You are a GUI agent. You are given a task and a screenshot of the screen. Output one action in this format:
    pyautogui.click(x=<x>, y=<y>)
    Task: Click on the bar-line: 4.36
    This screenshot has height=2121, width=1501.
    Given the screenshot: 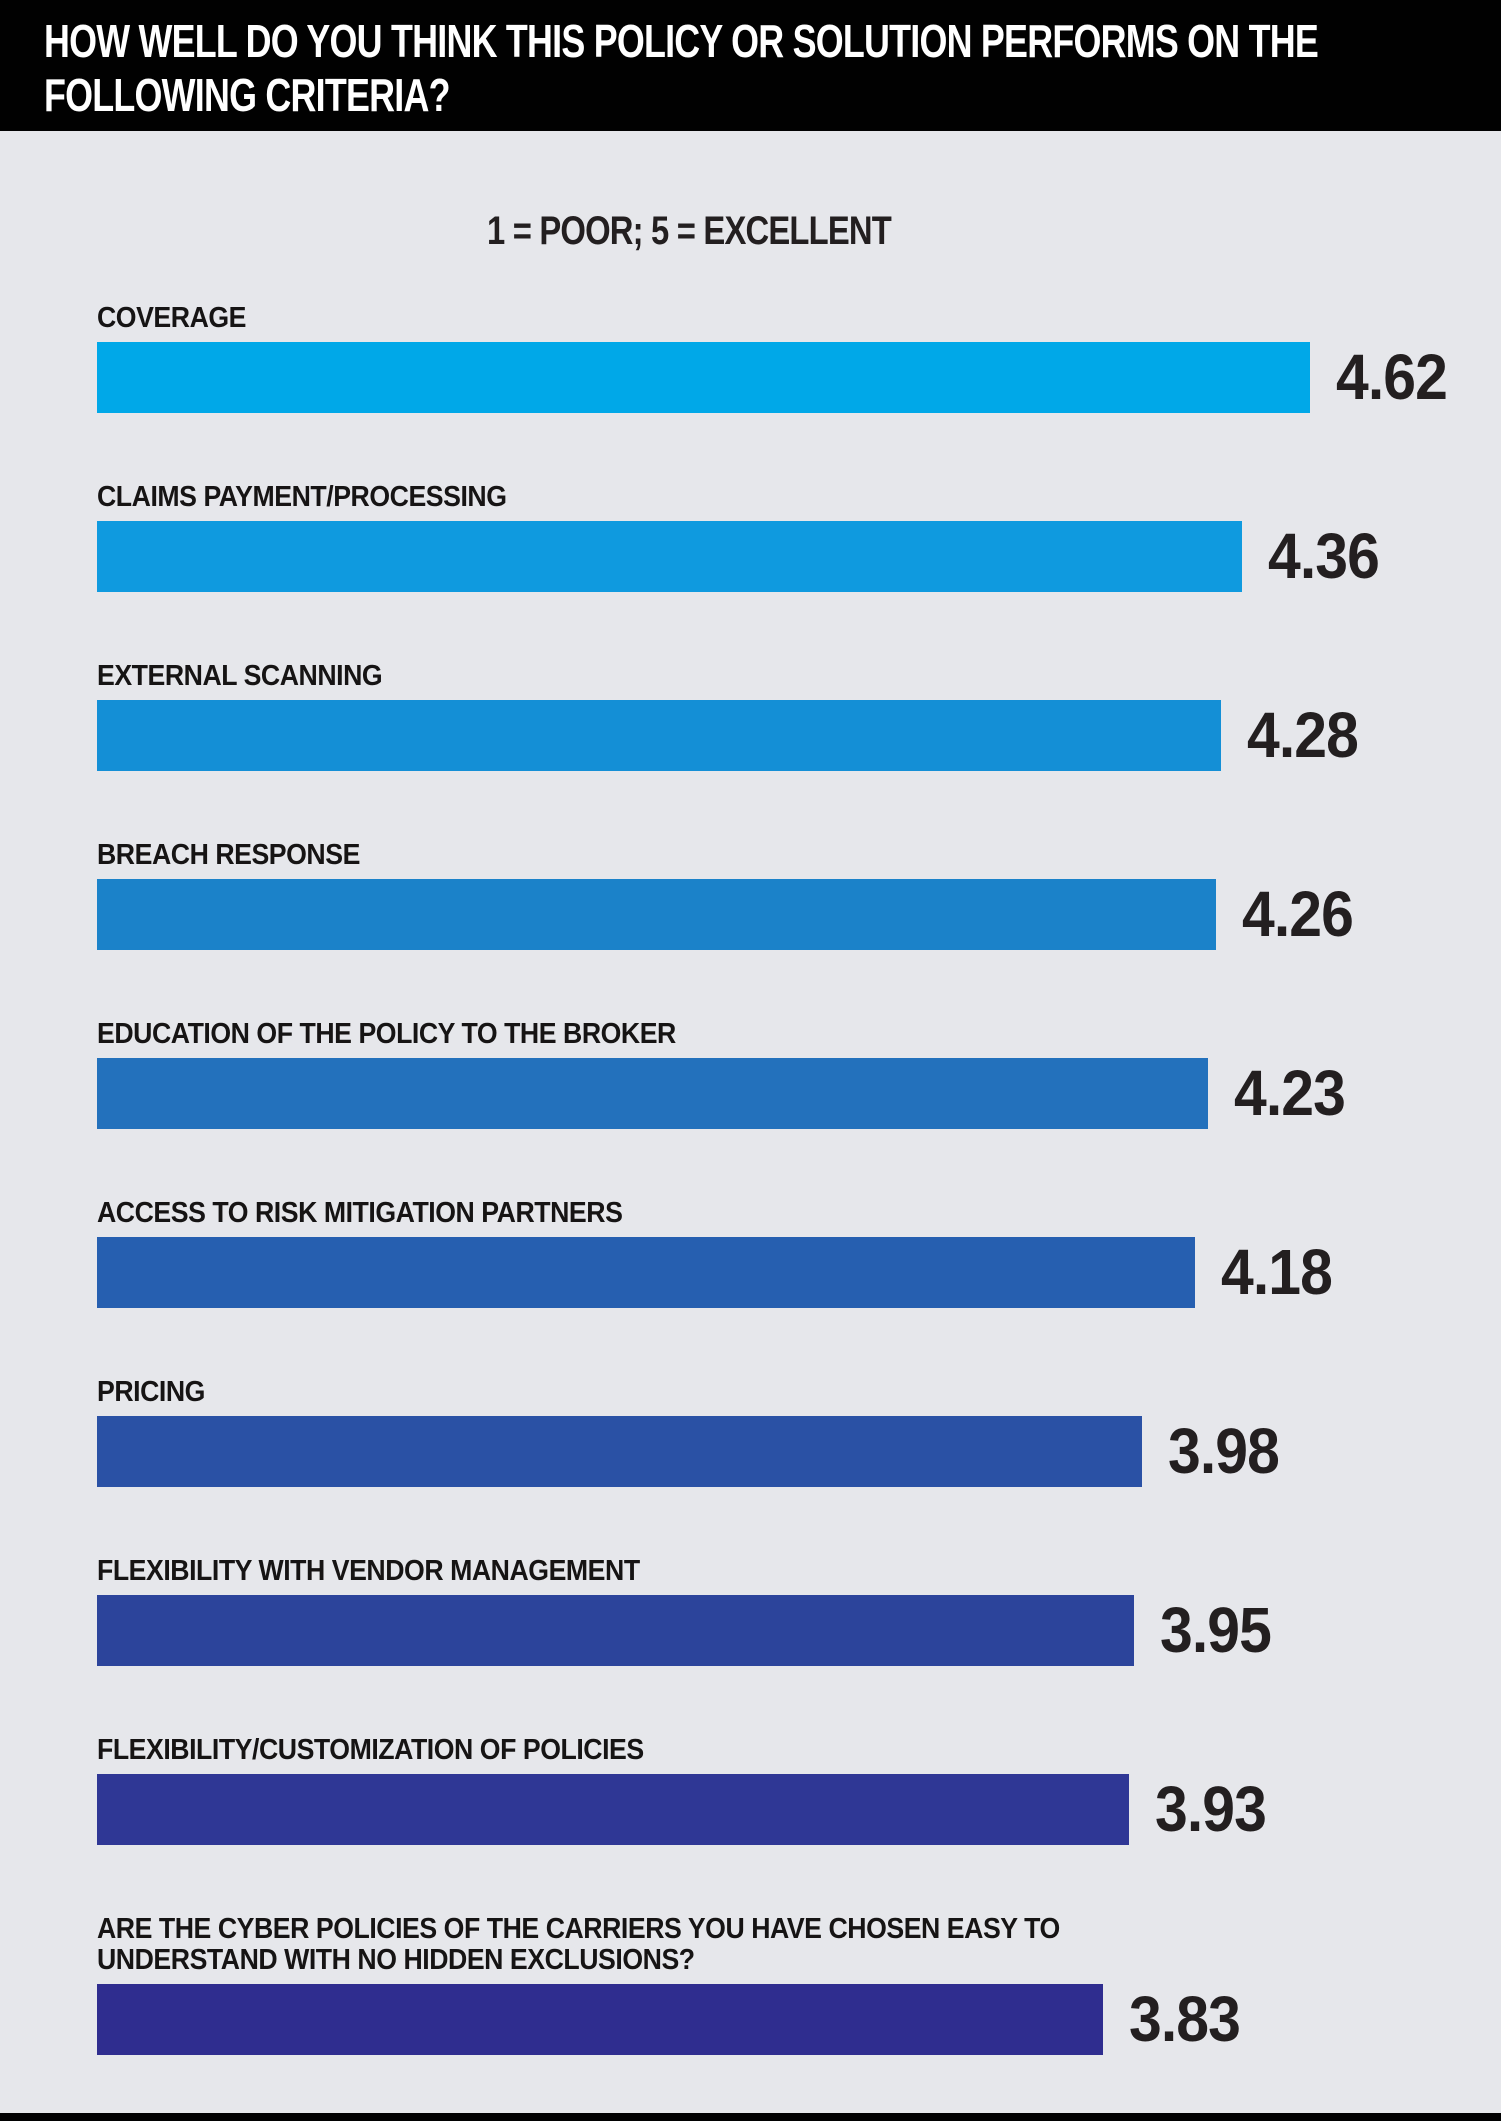 What is the action you would take?
    pyautogui.click(x=799, y=556)
    